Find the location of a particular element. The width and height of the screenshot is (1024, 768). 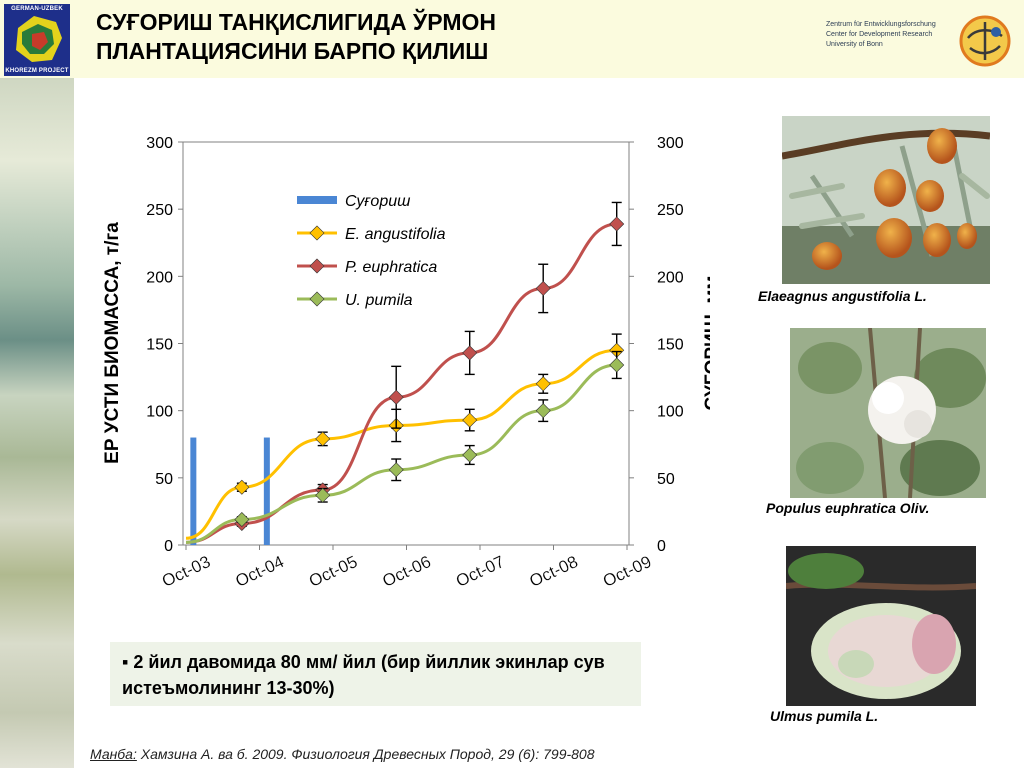

populus-photo is located at coordinates (888, 413).